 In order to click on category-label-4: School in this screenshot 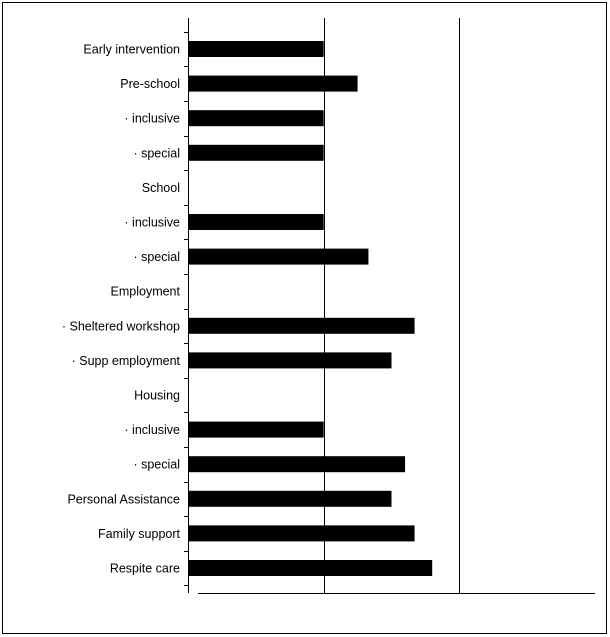, I will do `click(161, 188)`.